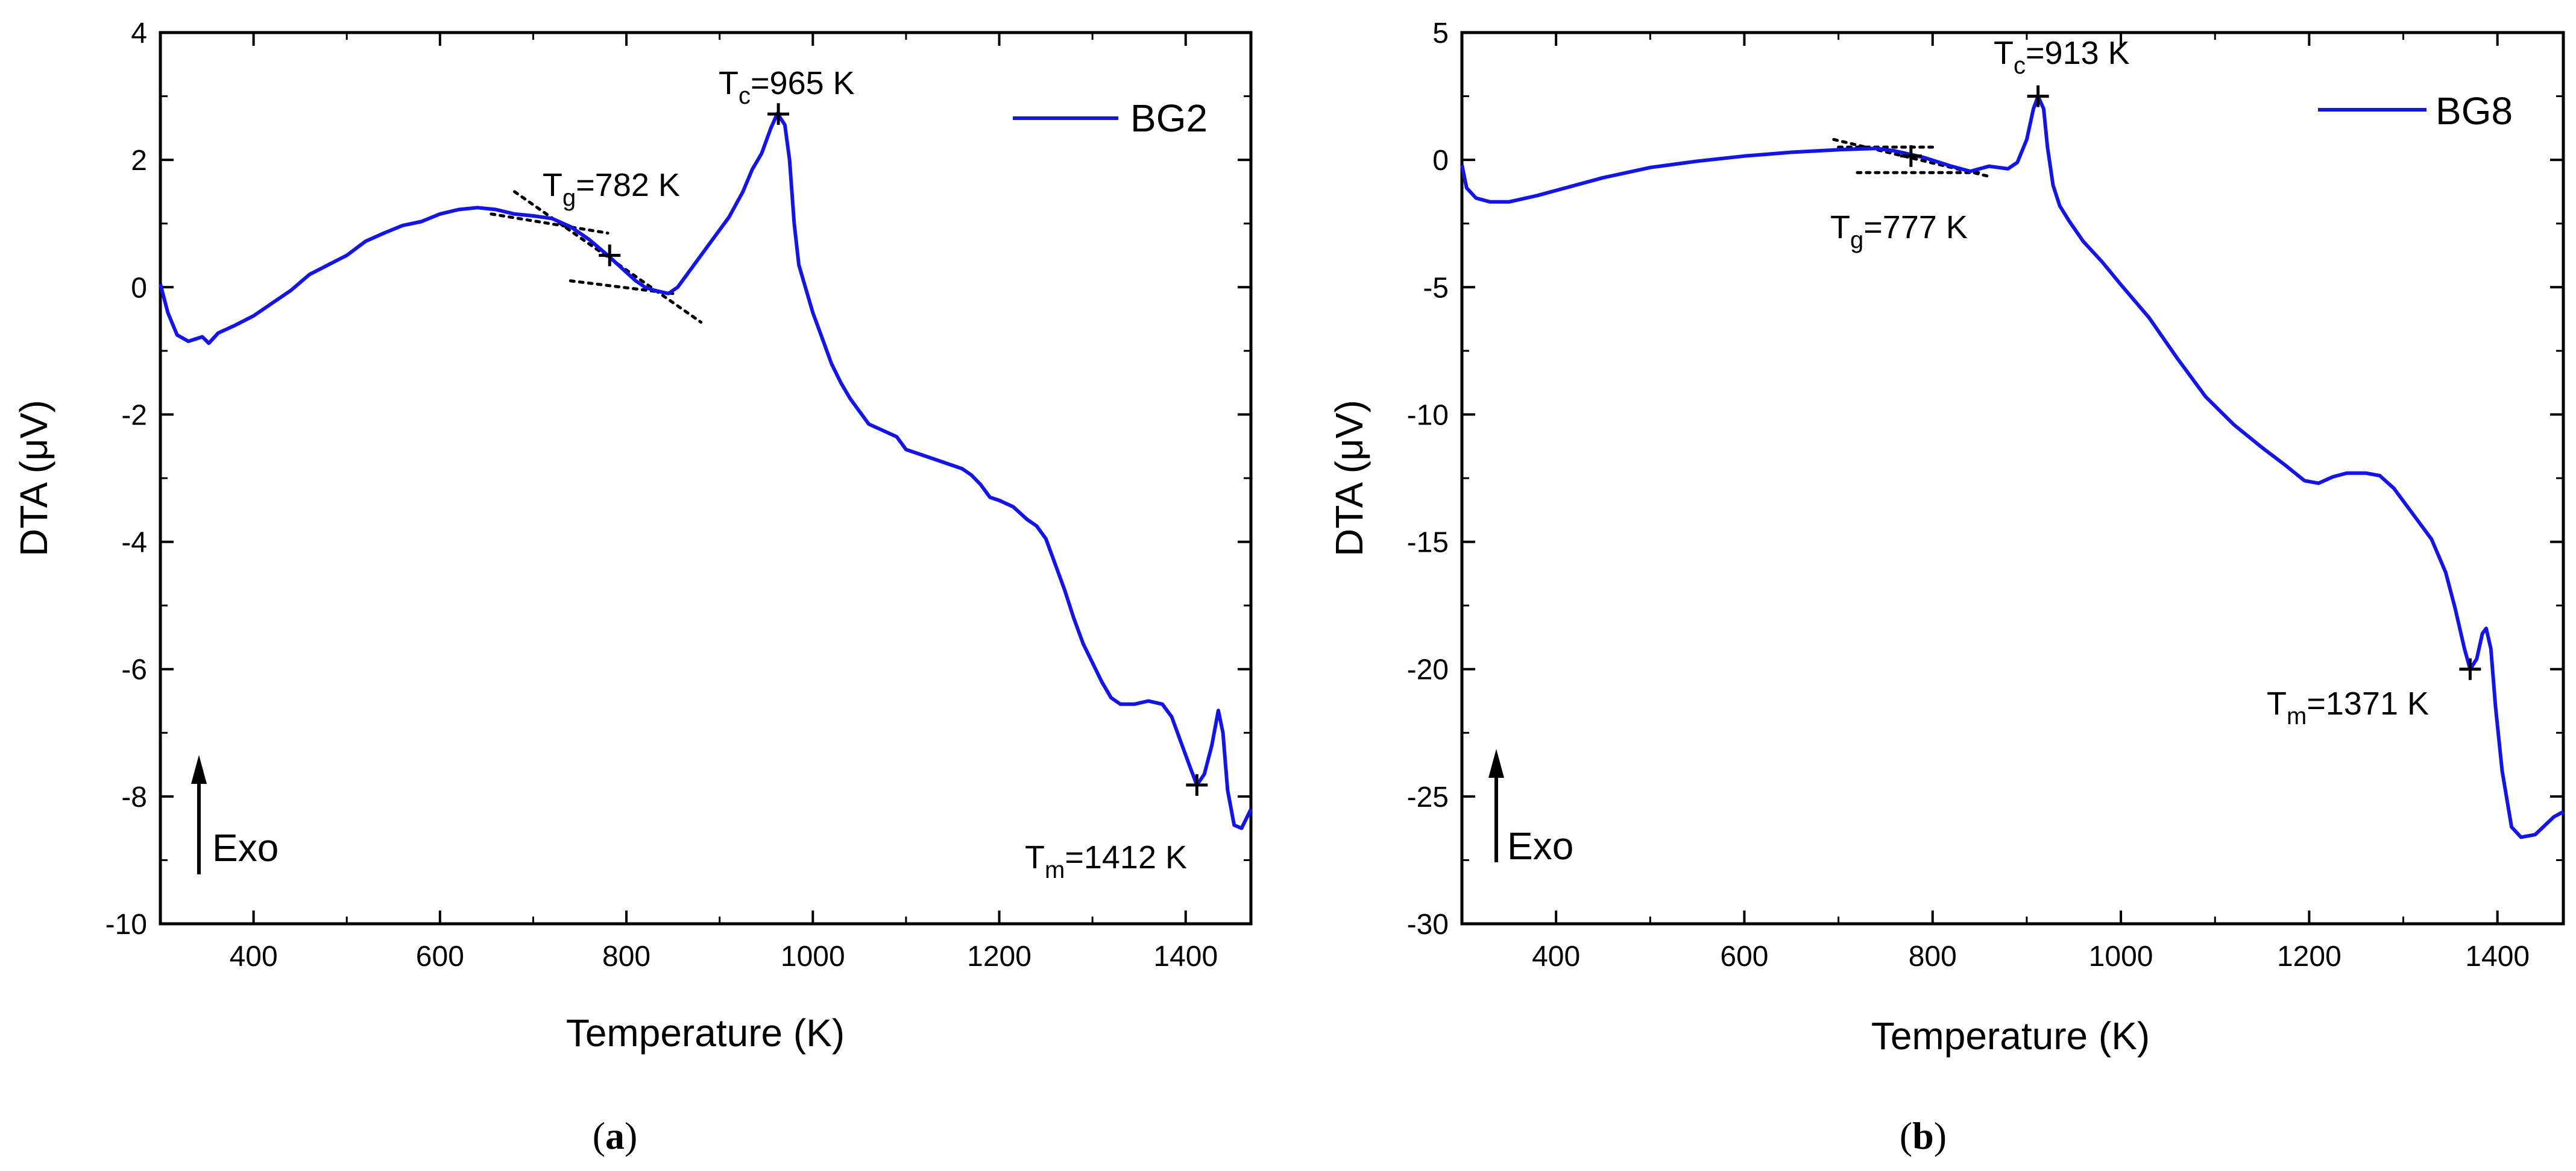  What do you see at coordinates (1923, 1135) in the screenshot?
I see `panel-caption-b: (b)` at bounding box center [1923, 1135].